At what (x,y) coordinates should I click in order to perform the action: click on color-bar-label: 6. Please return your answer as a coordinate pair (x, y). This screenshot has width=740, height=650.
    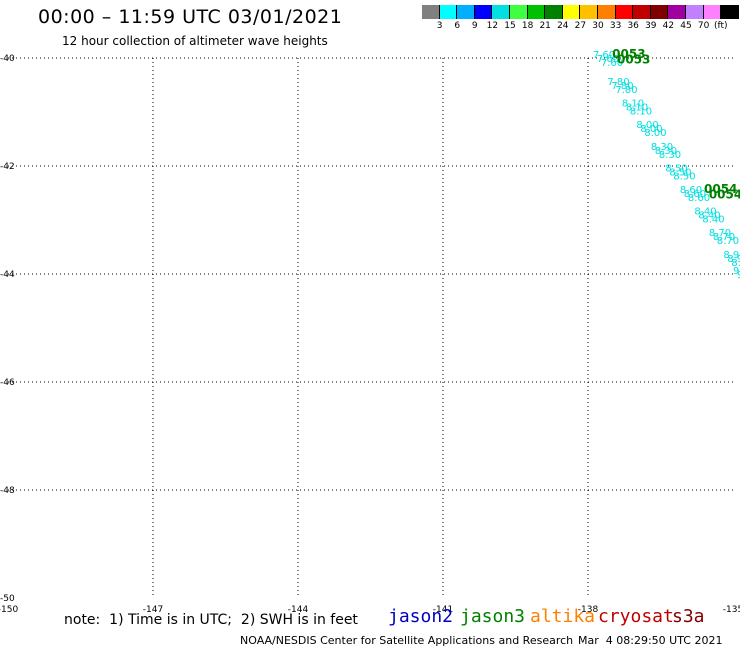
    Looking at the image, I should click on (457, 26).